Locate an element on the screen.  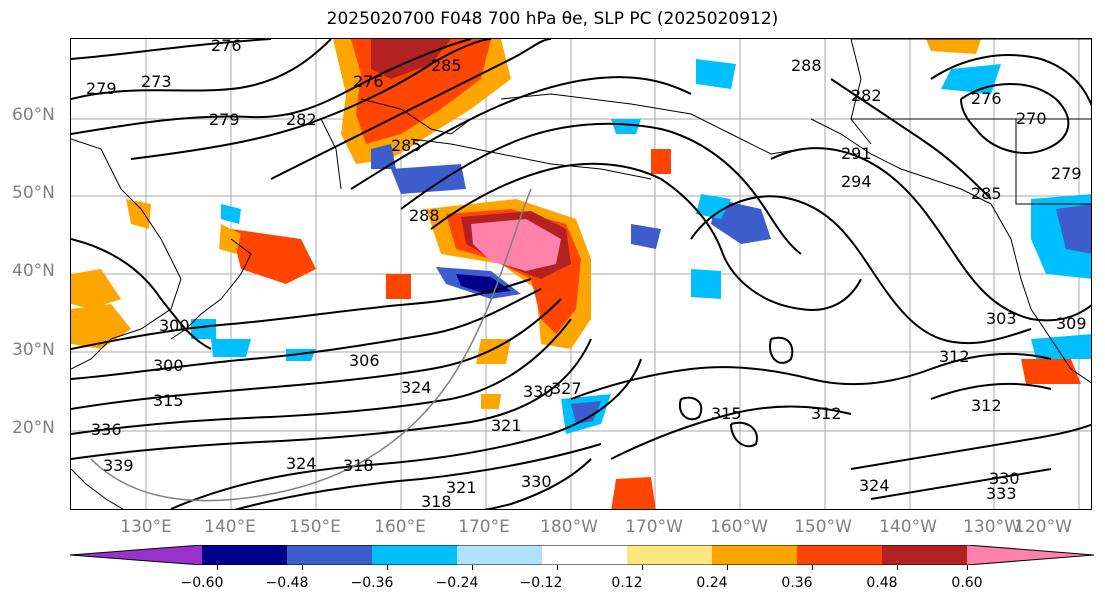
colorbar-tick-label: −0.60 is located at coordinates (202, 583).